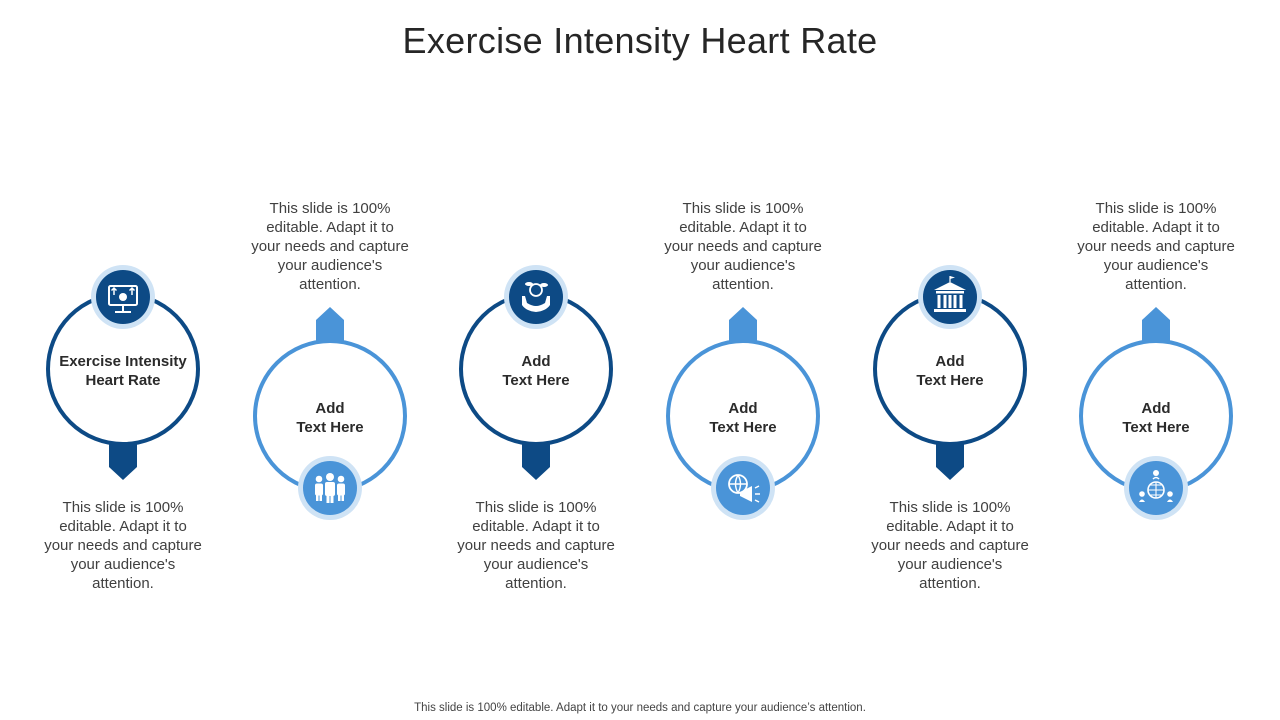  What do you see at coordinates (330, 488) in the screenshot?
I see `team-group-icon` at bounding box center [330, 488].